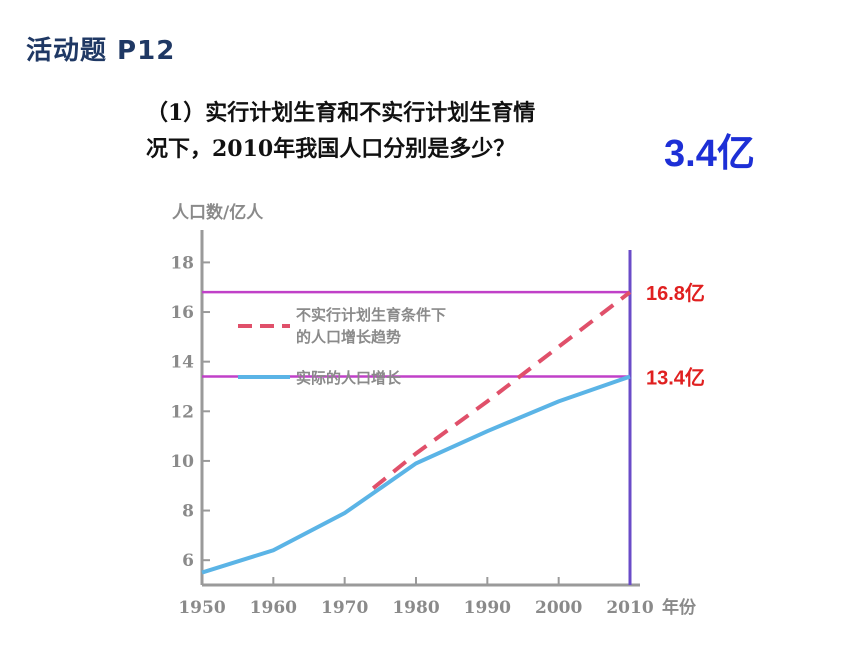  Describe the element at coordinates (201, 608) in the screenshot. I see `x-tick-label: 1950` at that location.